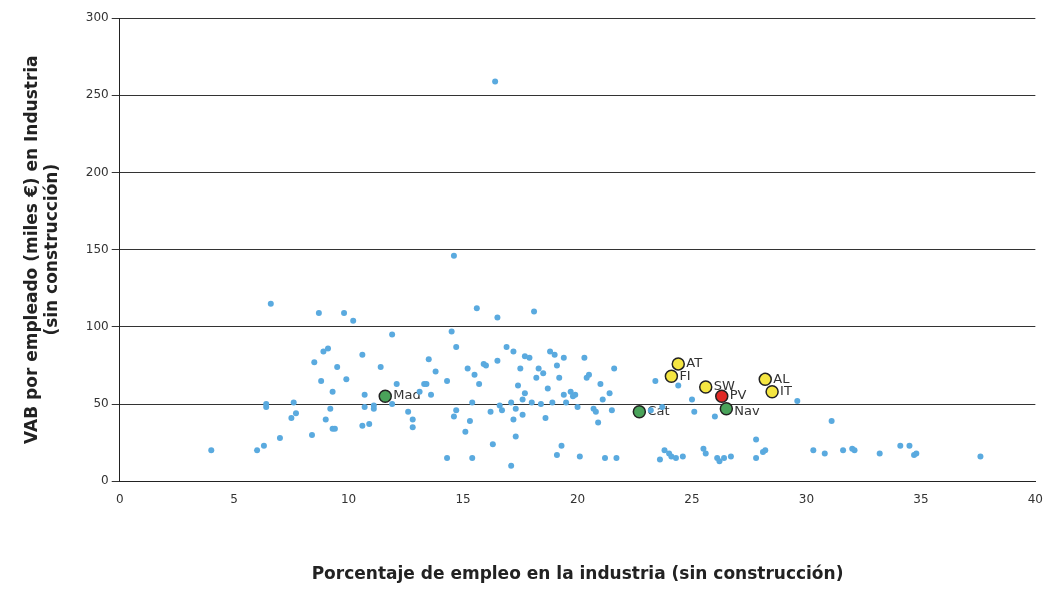 This screenshot has width=1054, height=597. What do you see at coordinates (747, 411) in the screenshot?
I see `annotation: Nav` at bounding box center [747, 411].